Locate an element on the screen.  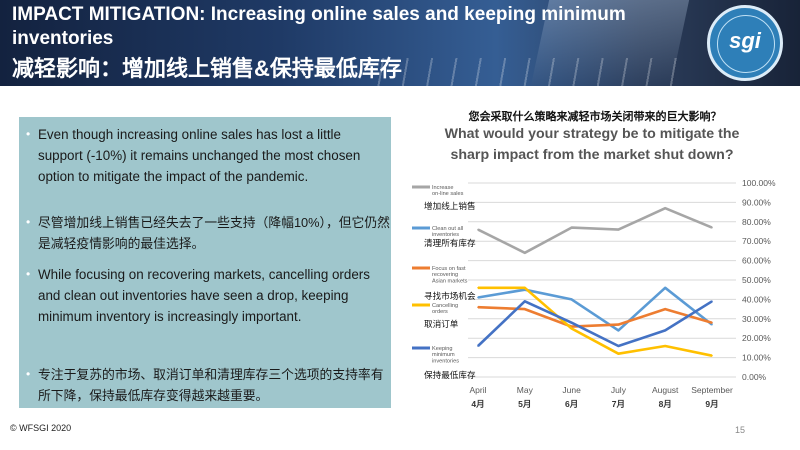
legend-label: Keeping minimum inventories is located at coordinates (445, 355).